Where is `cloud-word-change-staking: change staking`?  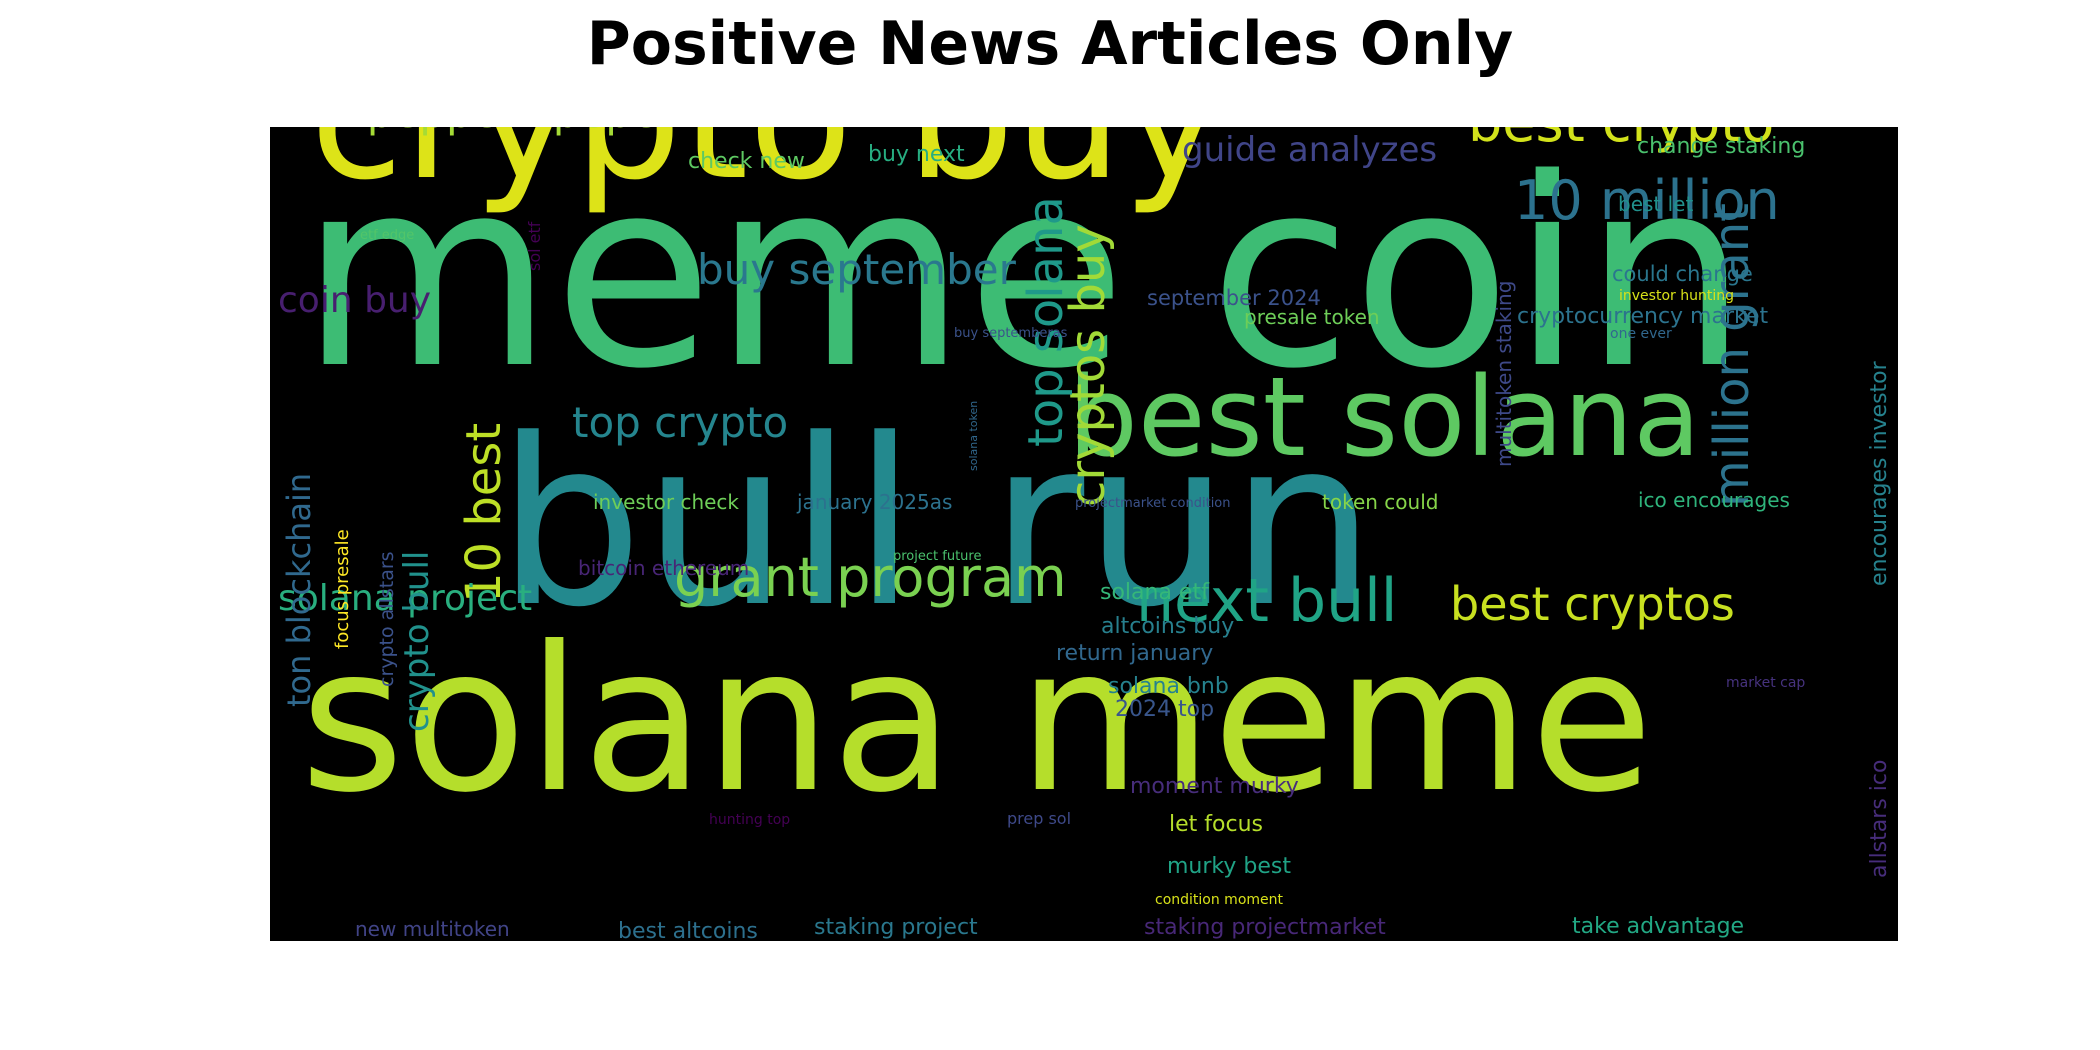
cloud-word-change-staking: change staking is located at coordinates (1721, 146).